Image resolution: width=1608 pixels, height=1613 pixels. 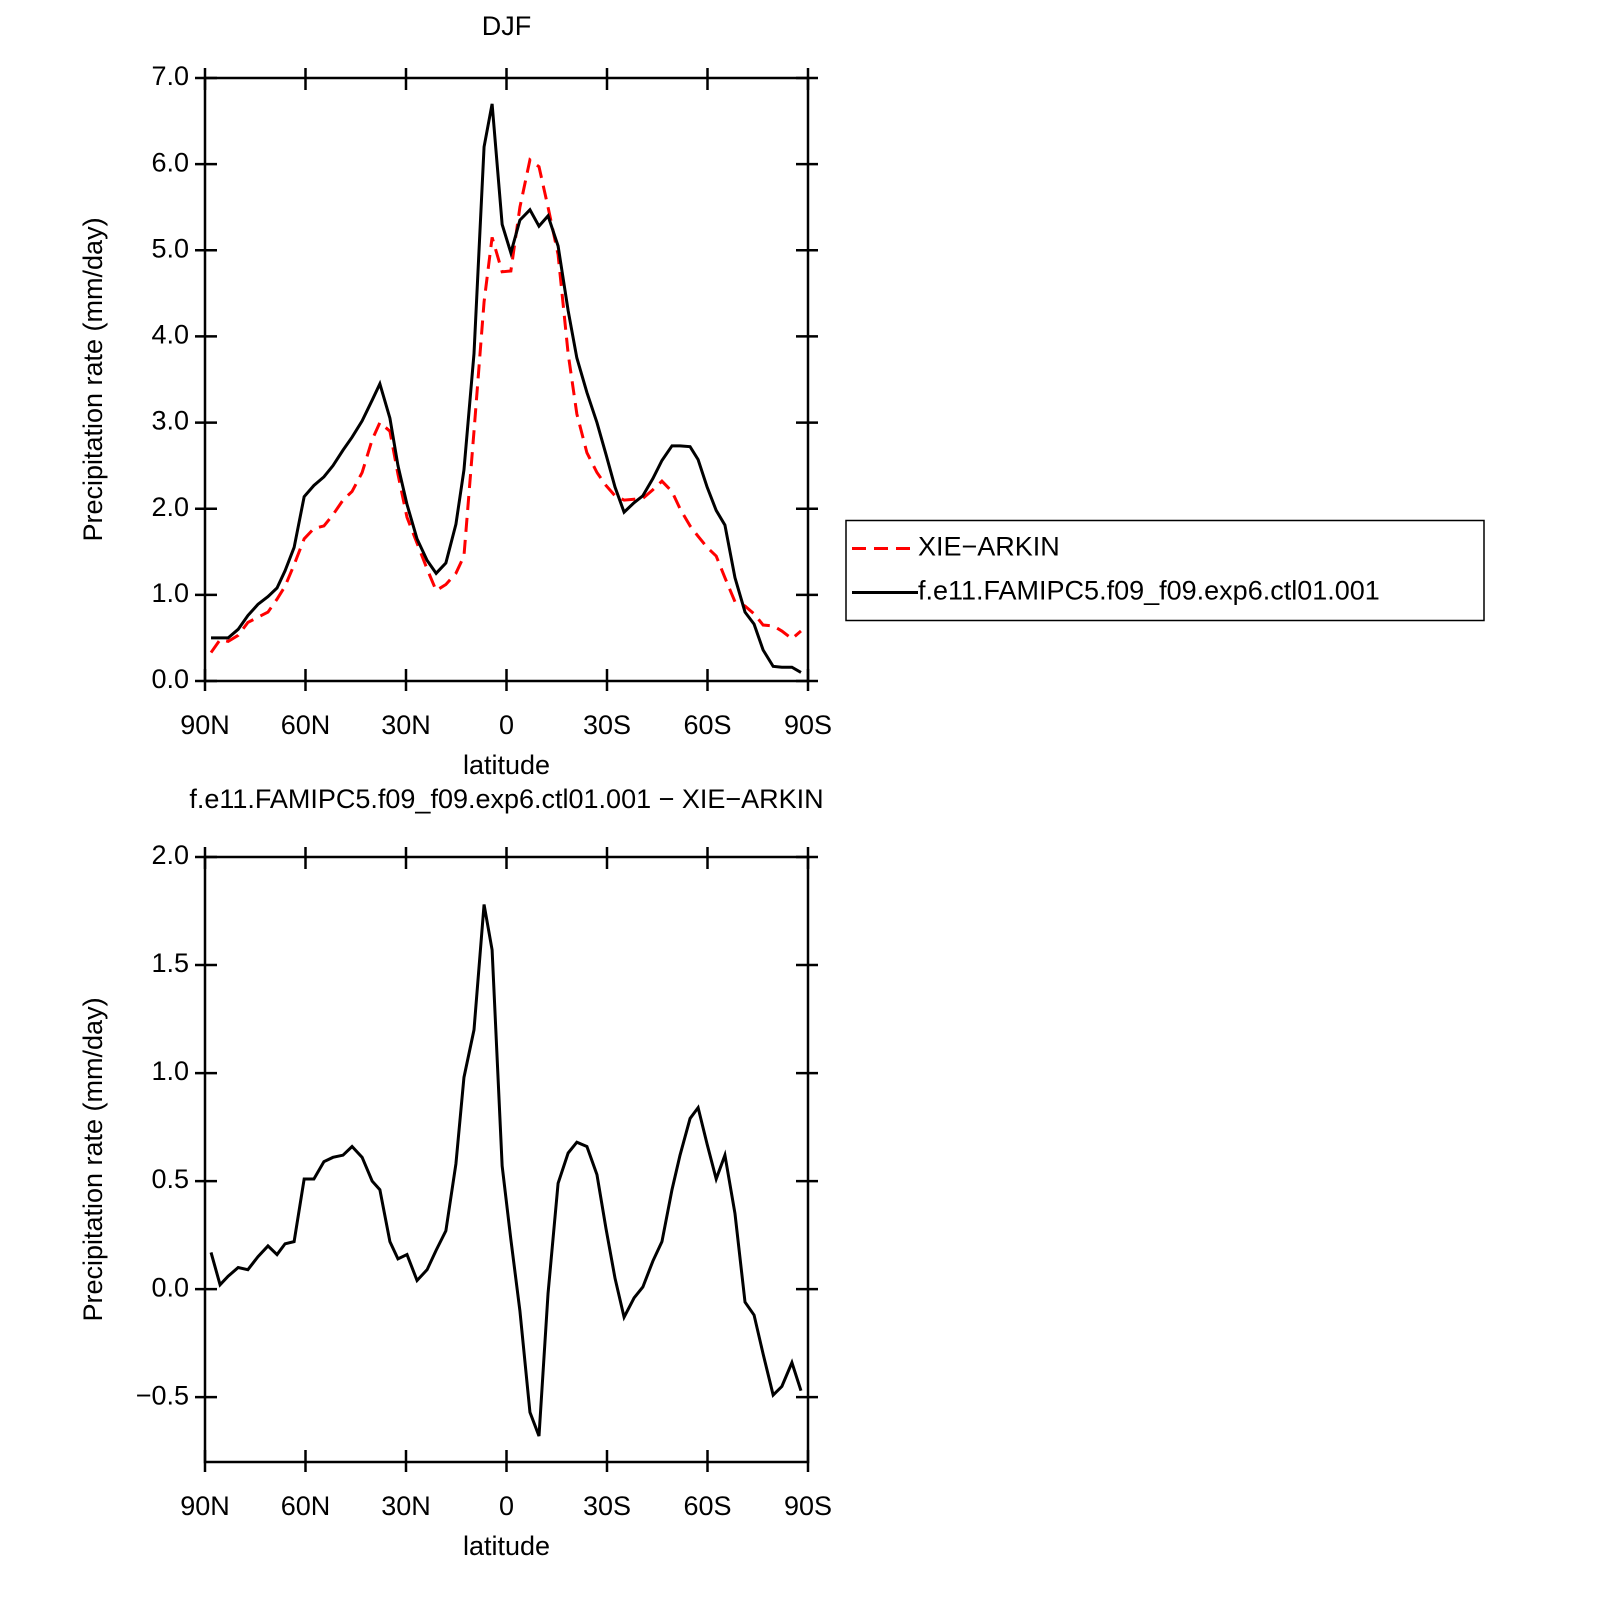 I want to click on y-tick-label: 0.5, so click(x=170, y=1179).